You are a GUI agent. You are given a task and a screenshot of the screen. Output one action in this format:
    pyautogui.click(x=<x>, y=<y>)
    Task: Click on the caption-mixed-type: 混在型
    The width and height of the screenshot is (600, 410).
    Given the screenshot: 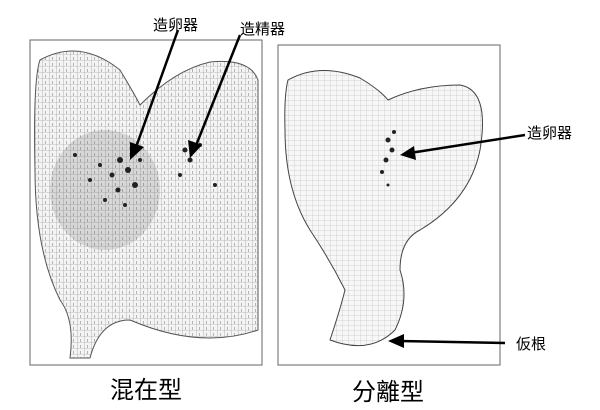 What is the action you would take?
    pyautogui.click(x=146, y=390)
    